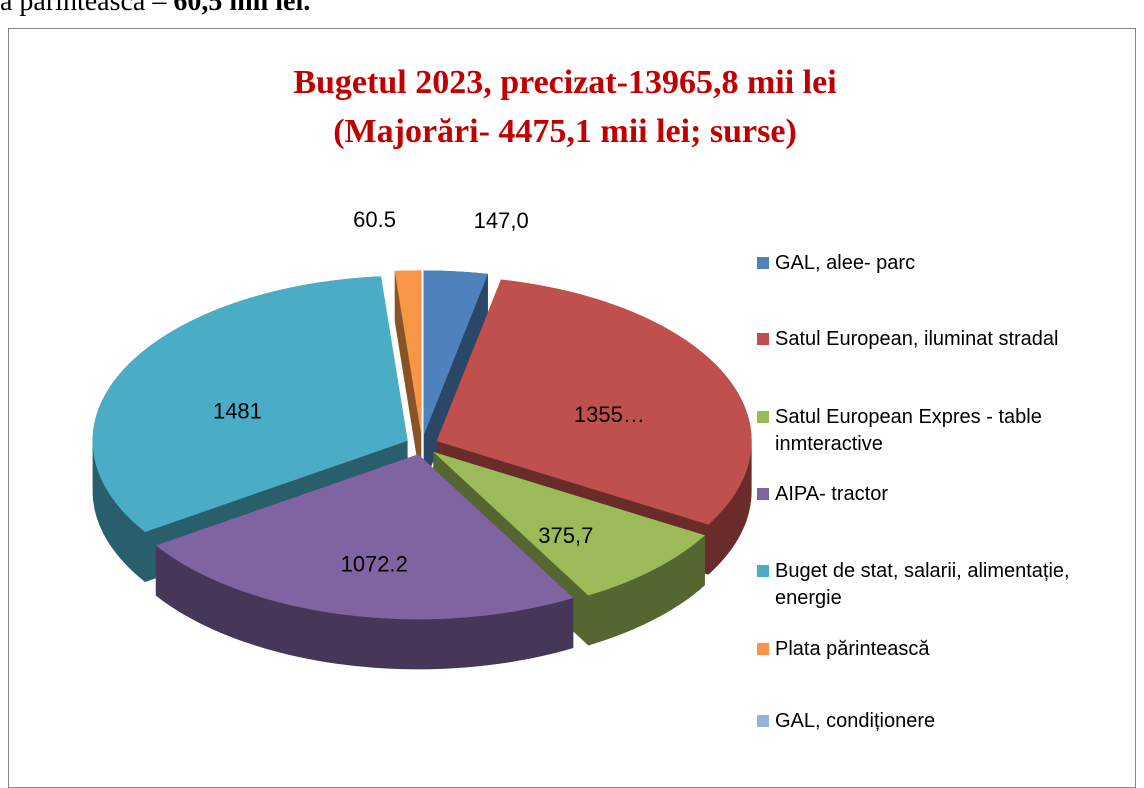 The width and height of the screenshot is (1144, 788). What do you see at coordinates (87, 8) in the screenshot?
I see `fragment-text: a părintească –` at bounding box center [87, 8].